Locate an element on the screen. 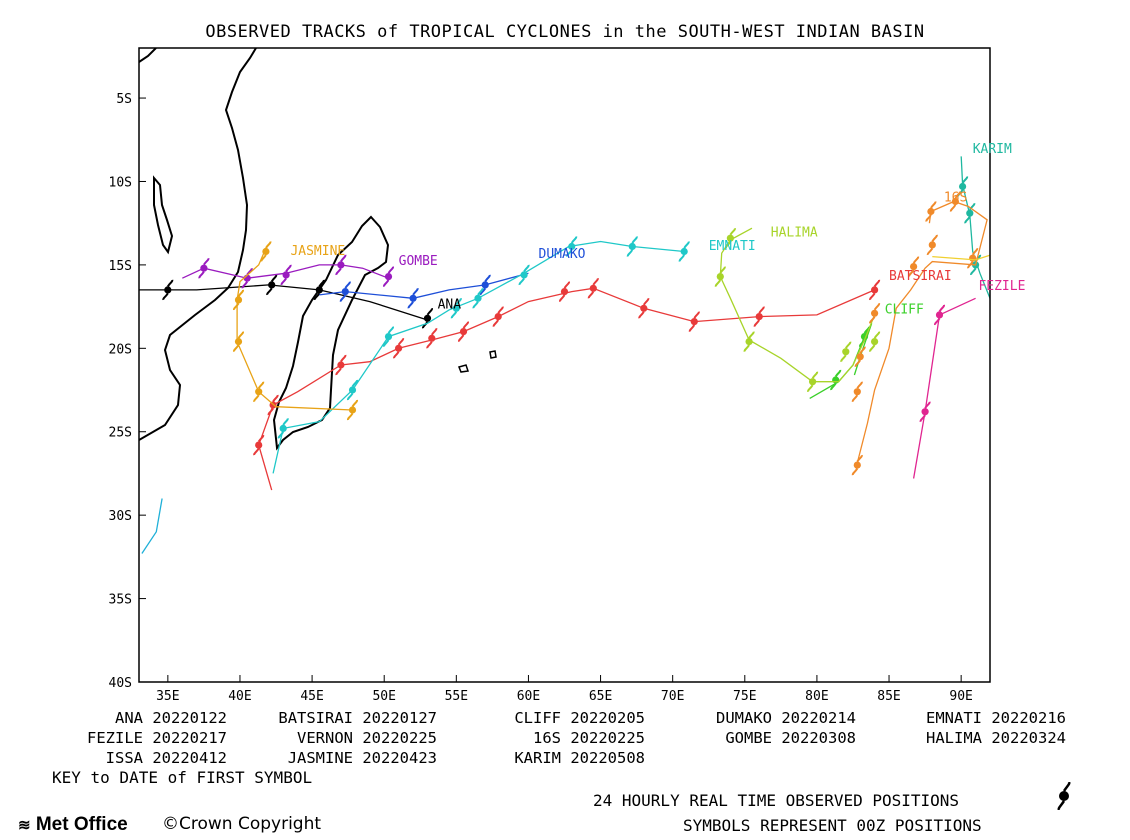  x-tick-label: 70E is located at coordinates (672, 696).